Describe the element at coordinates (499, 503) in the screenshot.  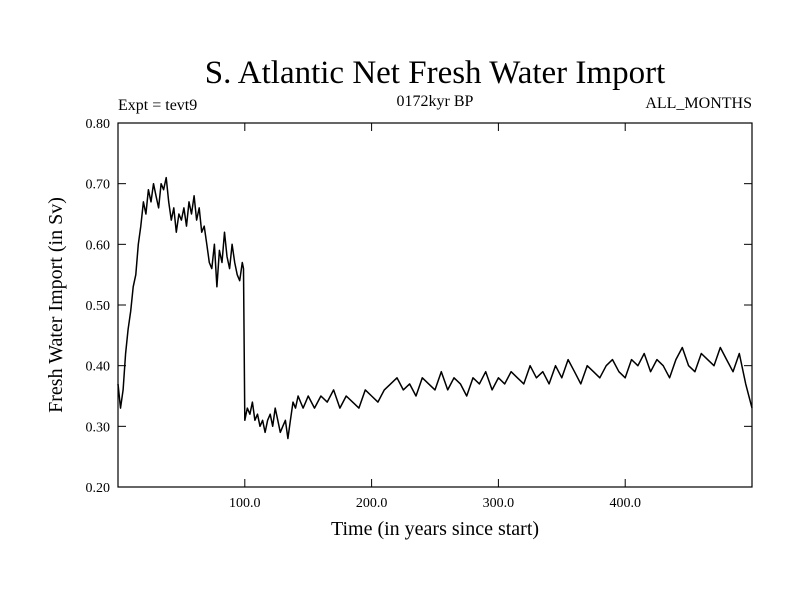
I see `x-tick-label: 300.0` at that location.